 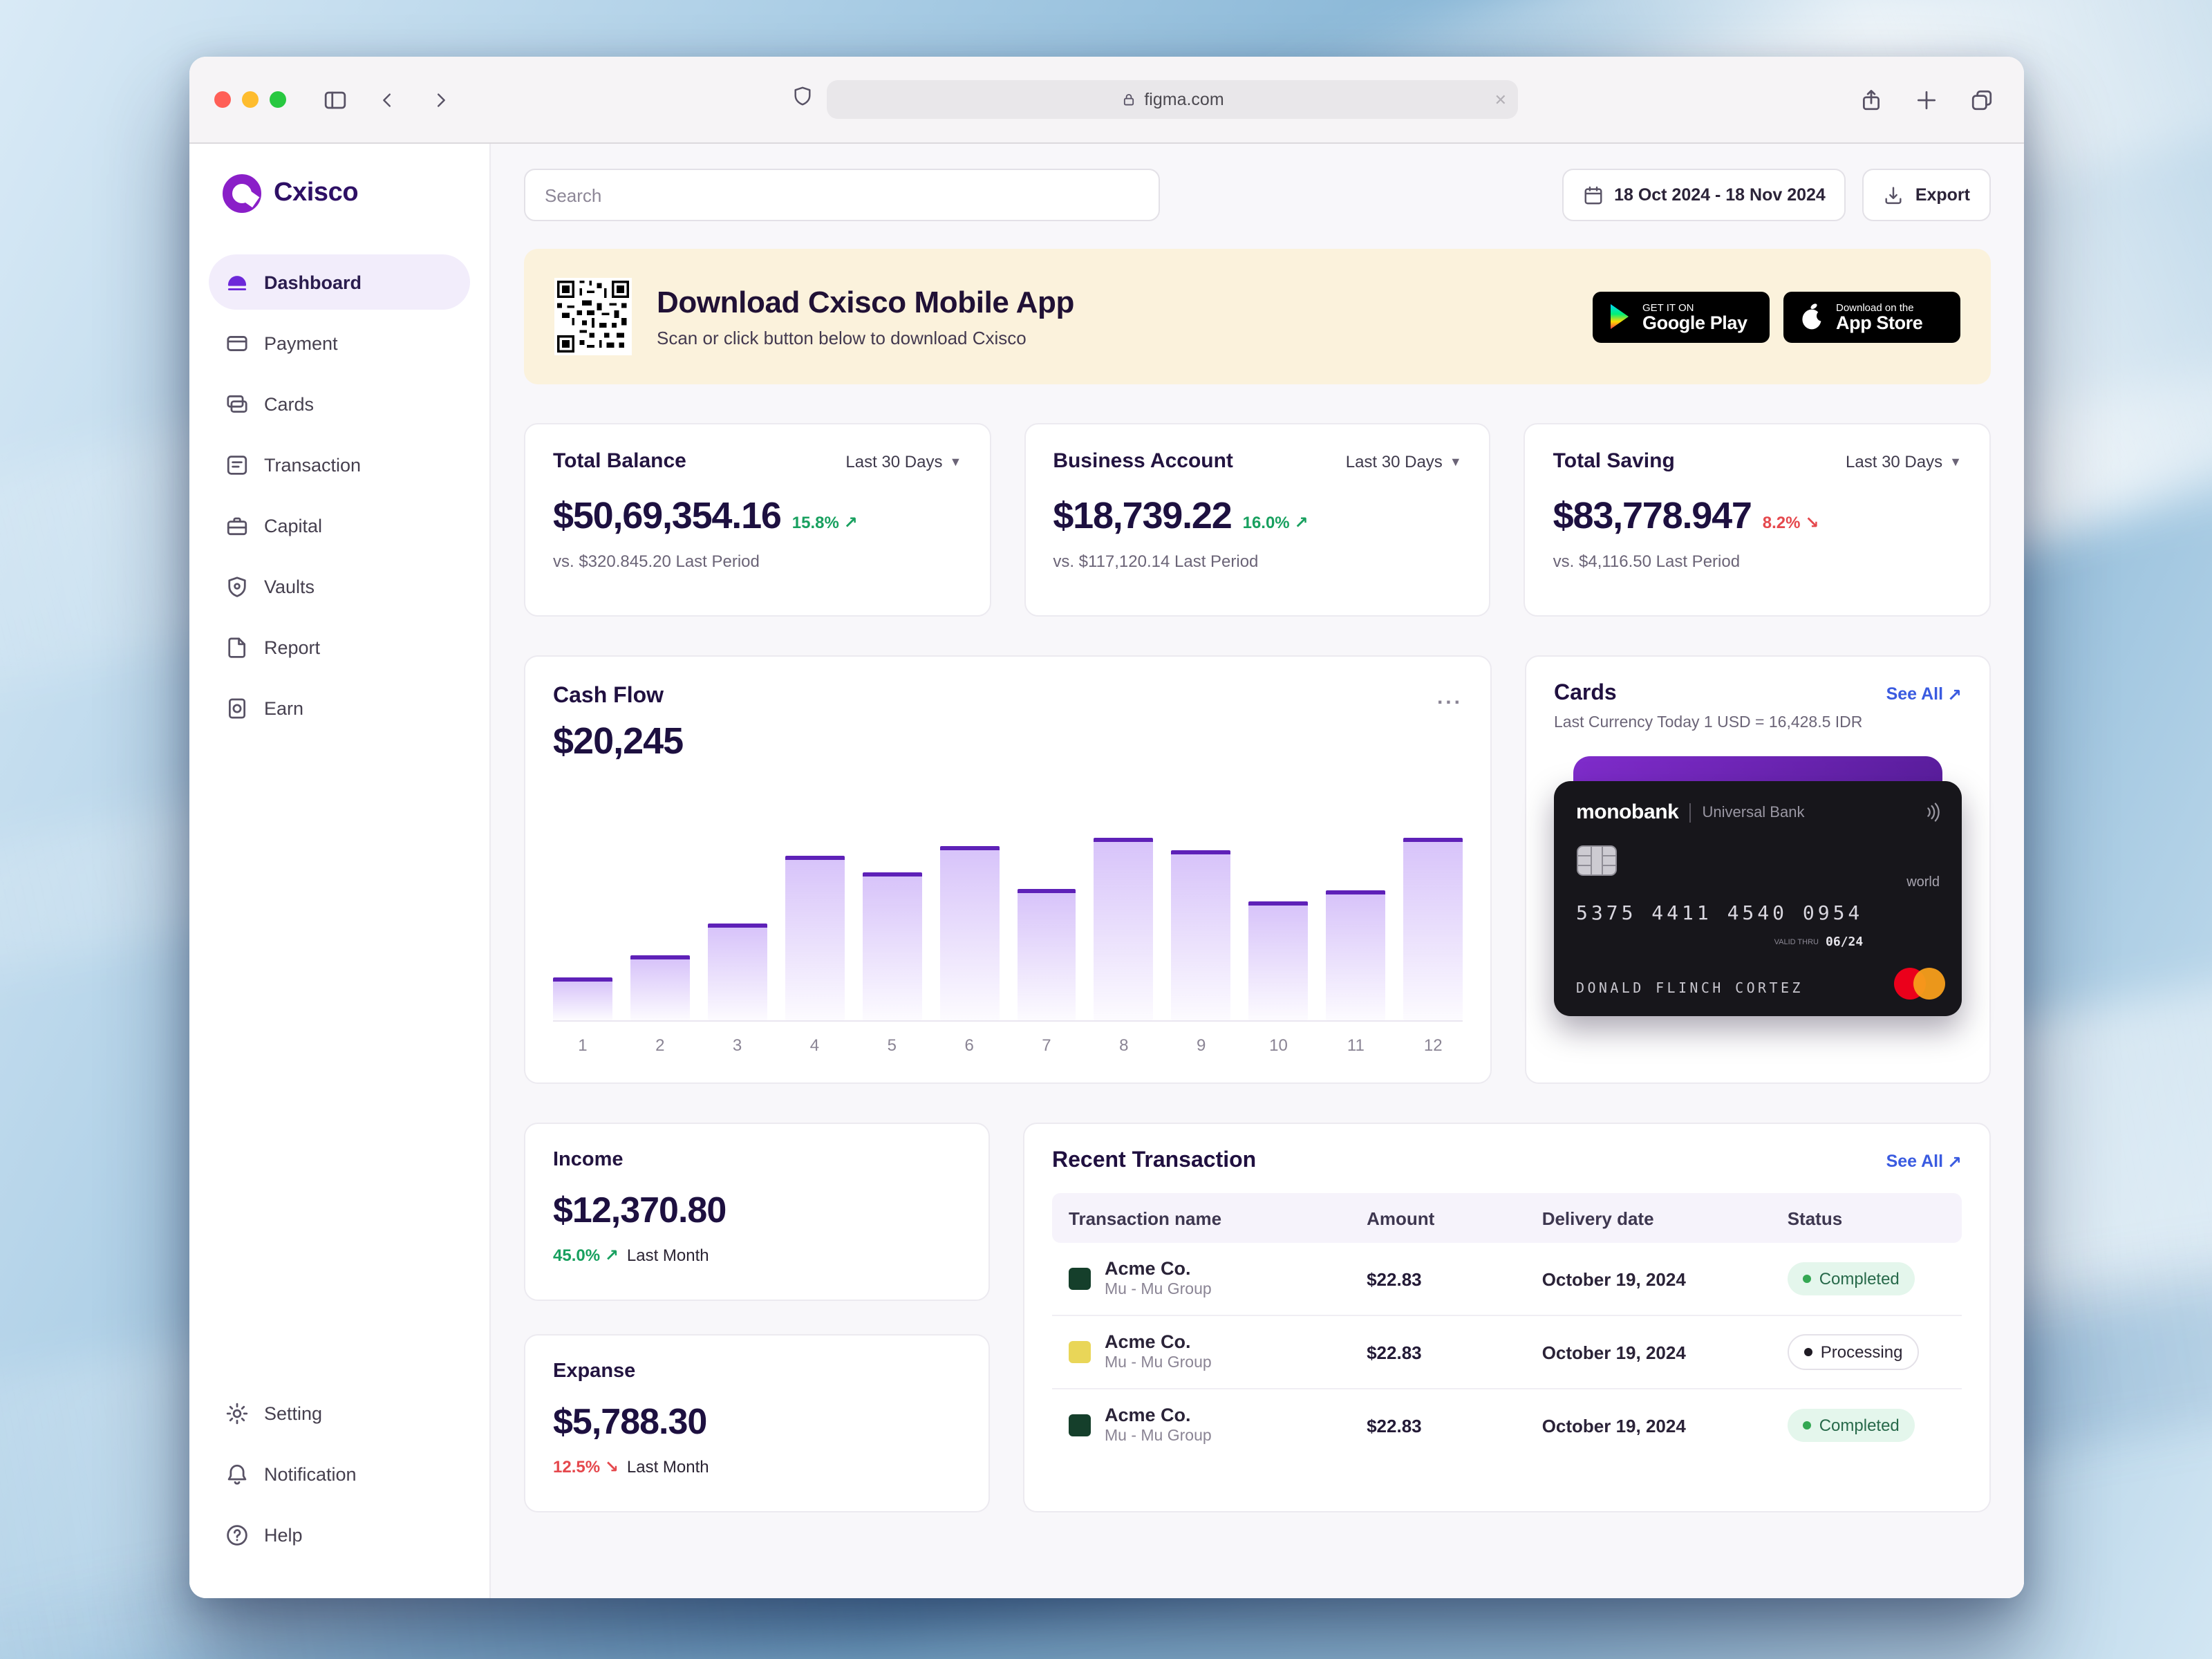 What do you see at coordinates (339, 707) in the screenshot?
I see `sidebar-item-earn: Earn` at bounding box center [339, 707].